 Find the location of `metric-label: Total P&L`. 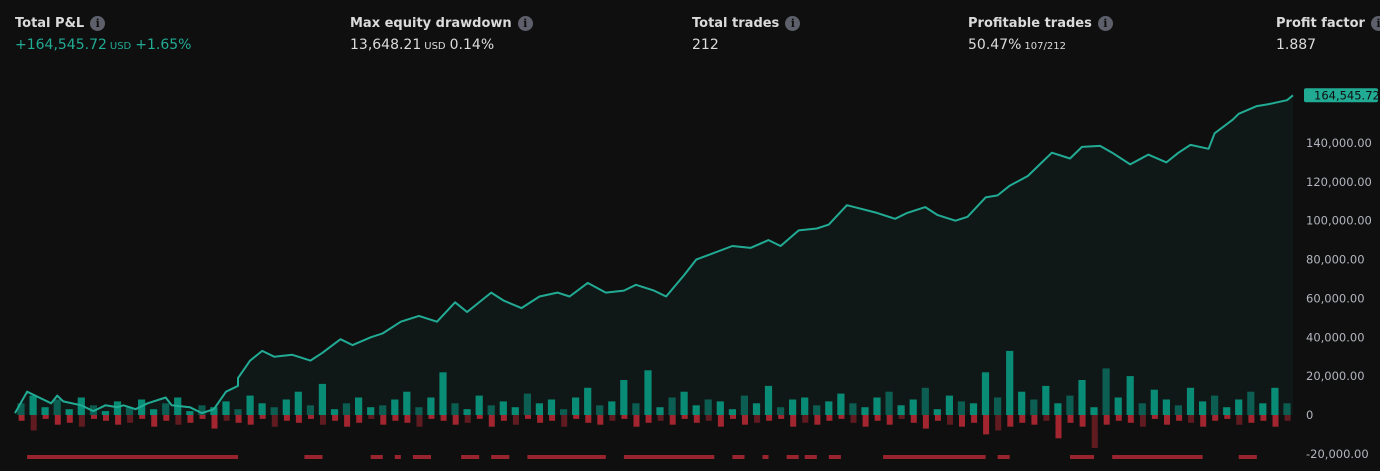

metric-label: Total P&L is located at coordinates (50, 23).